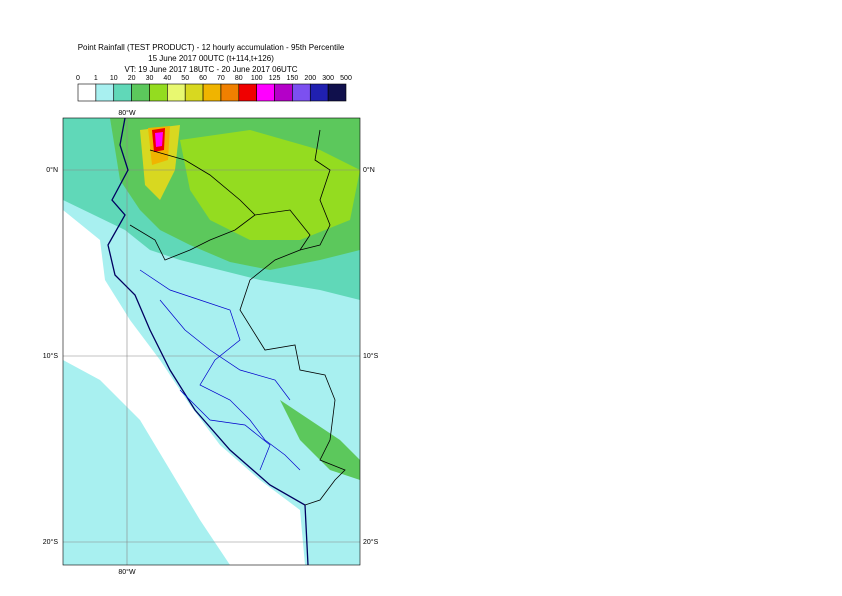 This screenshot has height=596, width=842. What do you see at coordinates (150, 78) in the screenshot?
I see `legend-label: 30` at bounding box center [150, 78].